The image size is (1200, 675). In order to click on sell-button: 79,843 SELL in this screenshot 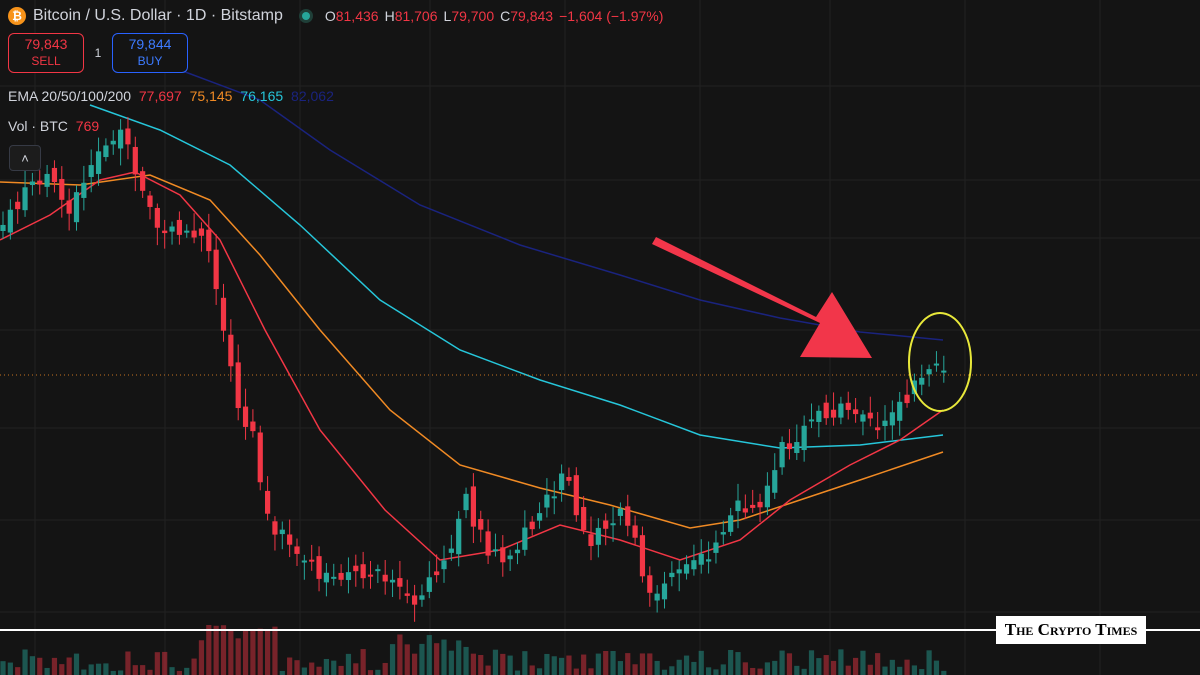, I will do `click(46, 53)`.